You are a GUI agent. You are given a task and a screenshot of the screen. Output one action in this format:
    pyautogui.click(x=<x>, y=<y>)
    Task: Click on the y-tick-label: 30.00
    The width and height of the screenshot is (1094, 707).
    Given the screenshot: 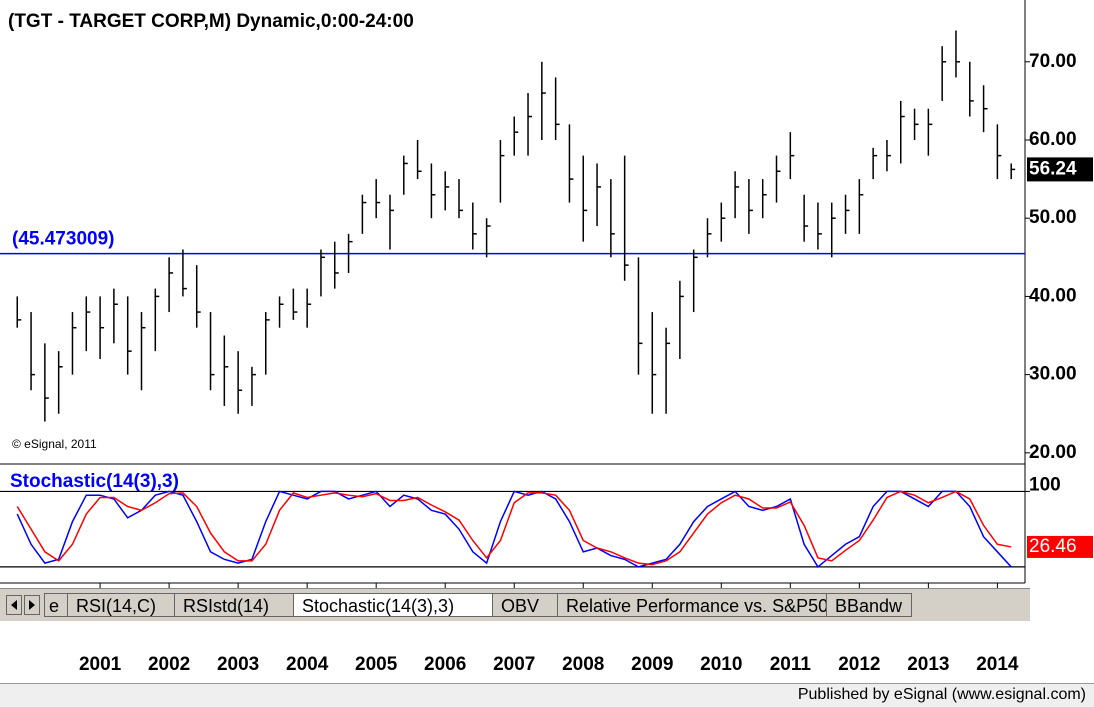 What is the action you would take?
    pyautogui.click(x=1053, y=374)
    